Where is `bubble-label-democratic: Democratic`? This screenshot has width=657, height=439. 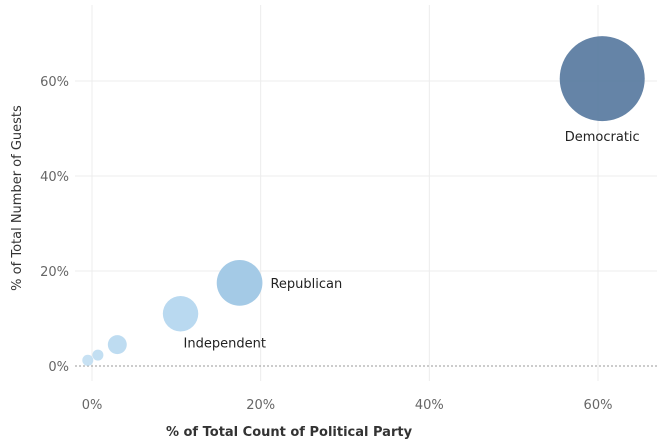 bubble-label-democratic: Democratic is located at coordinates (602, 137).